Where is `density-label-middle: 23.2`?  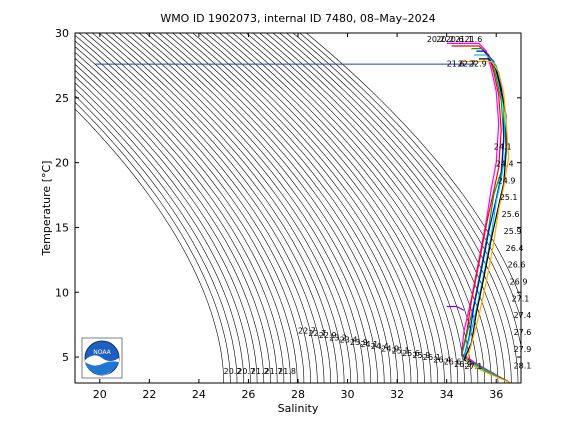
density-label-middle: 23.2 is located at coordinates (338, 337).